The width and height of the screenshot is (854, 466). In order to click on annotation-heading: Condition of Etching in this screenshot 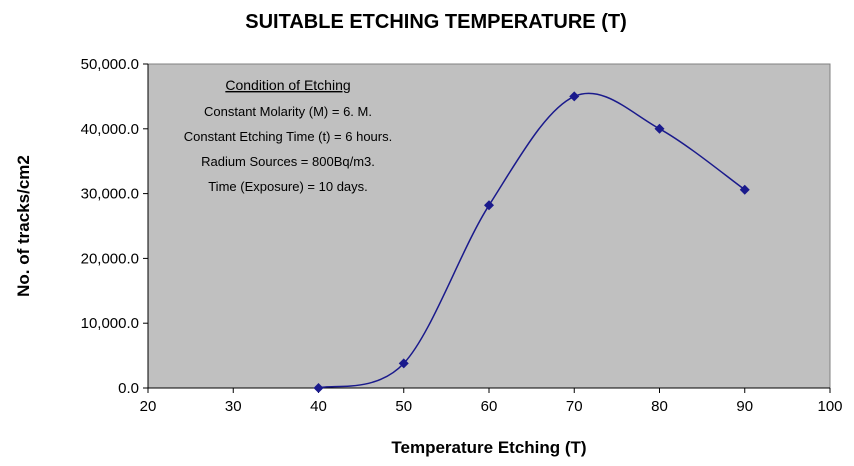, I will do `click(287, 85)`.